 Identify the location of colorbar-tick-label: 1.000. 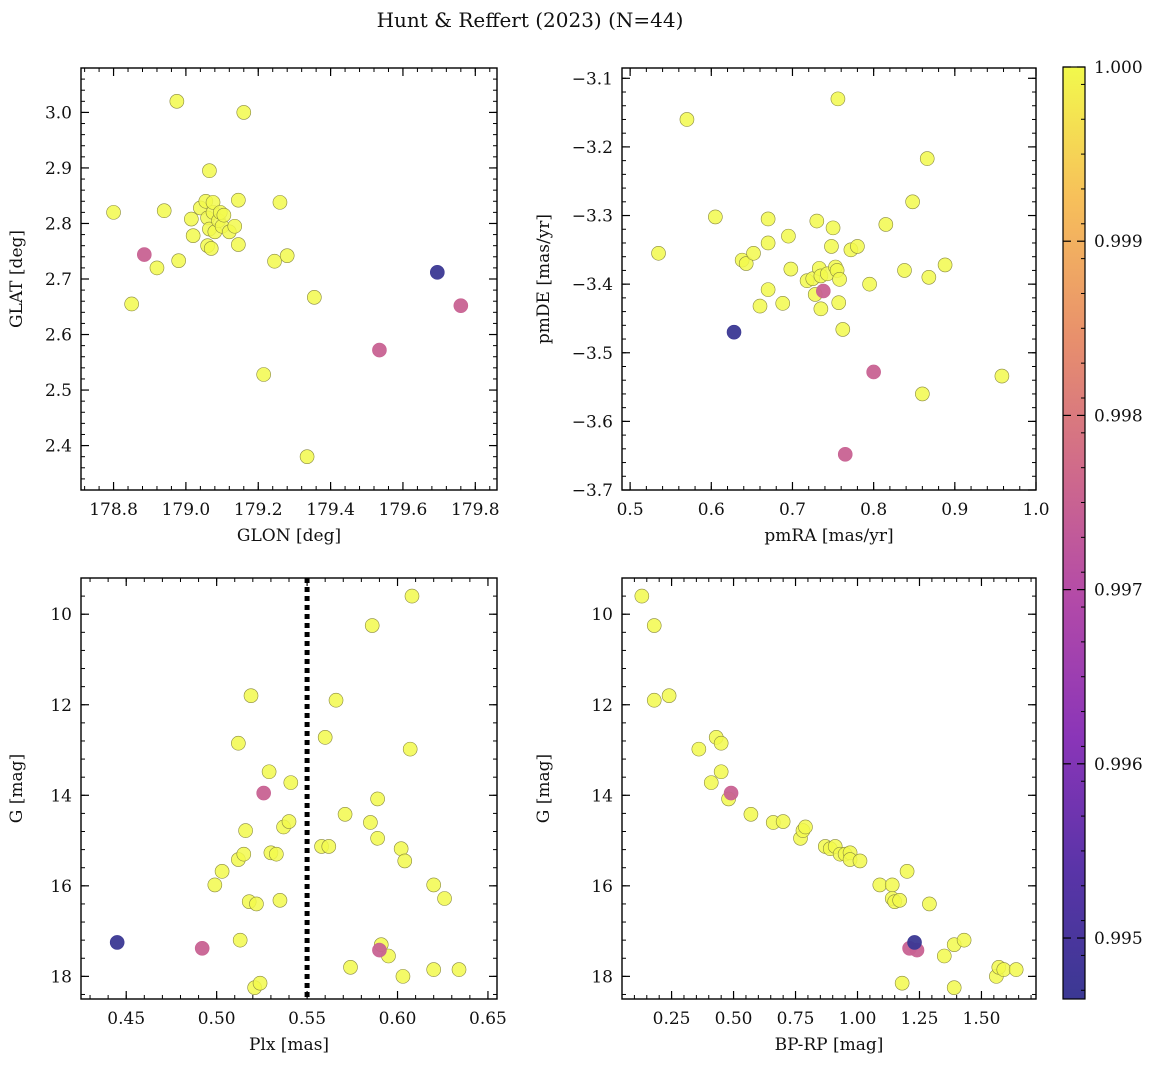
(1118, 68).